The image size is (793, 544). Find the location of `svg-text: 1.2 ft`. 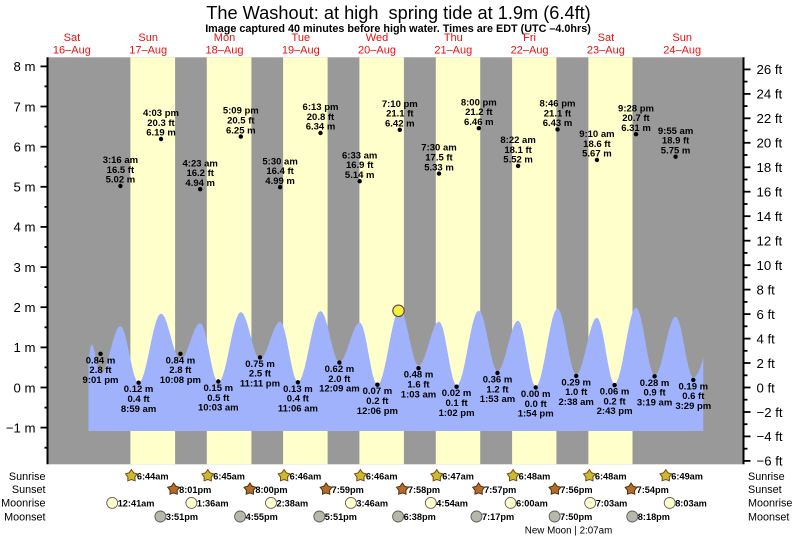

svg-text: 1.2 ft is located at coordinates (497, 389).